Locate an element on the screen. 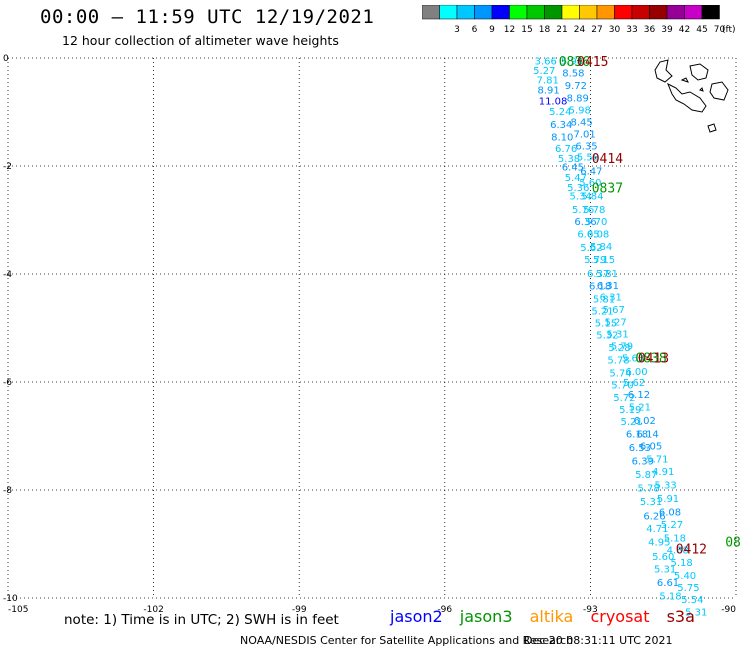 The width and height of the screenshot is (740, 650). colorbar-label: 12 is located at coordinates (509, 30).